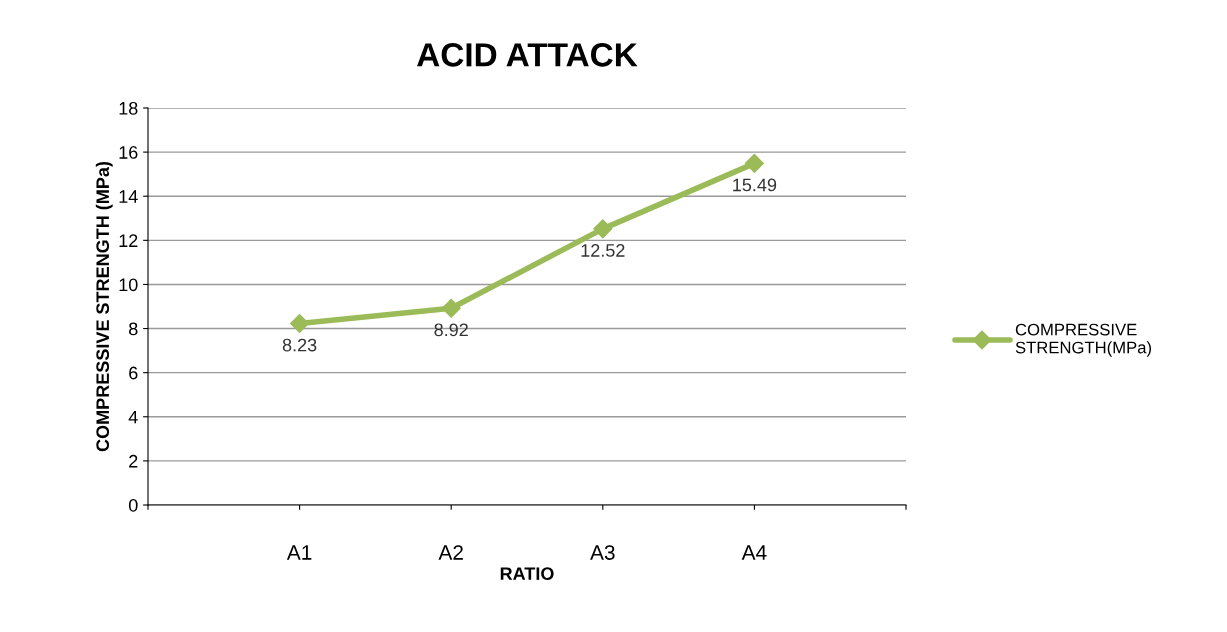  I want to click on y-tick-label: 16, so click(128, 152).